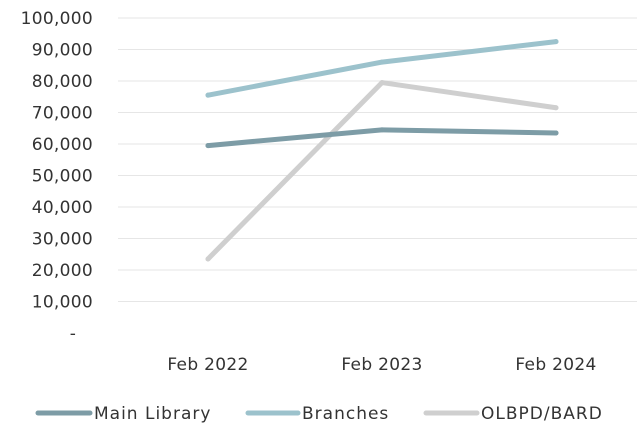  What do you see at coordinates (57, 19) in the screenshot?
I see `y-tick-label: 100,000` at bounding box center [57, 19].